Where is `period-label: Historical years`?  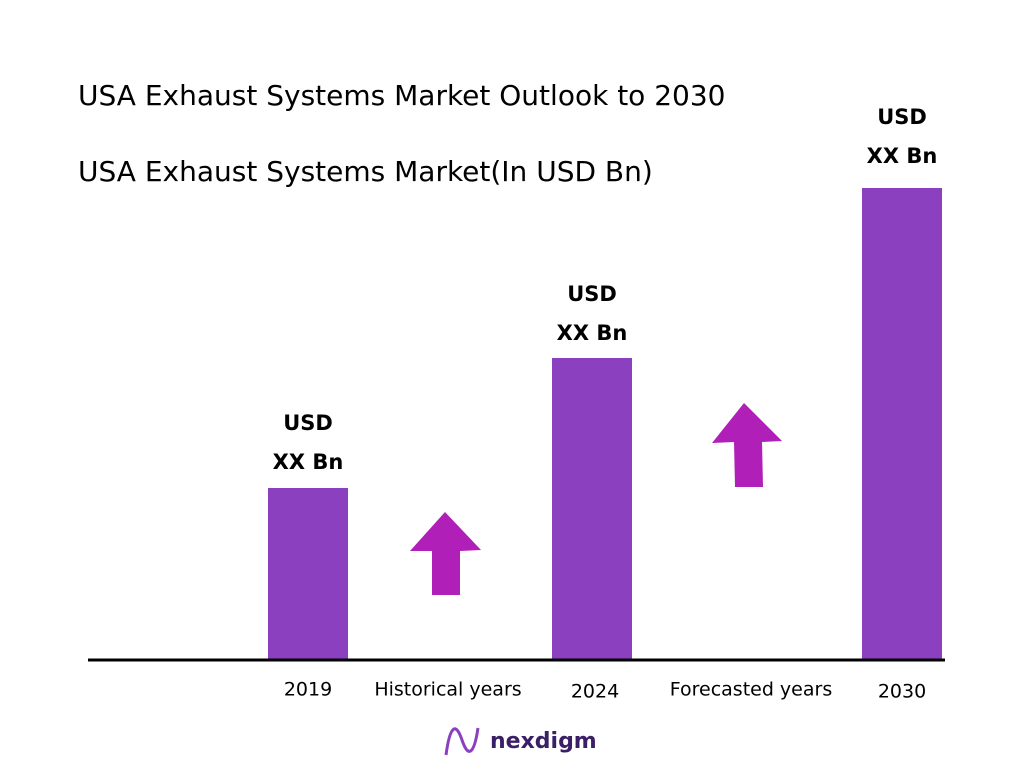
period-label: Historical years is located at coordinates (447, 690).